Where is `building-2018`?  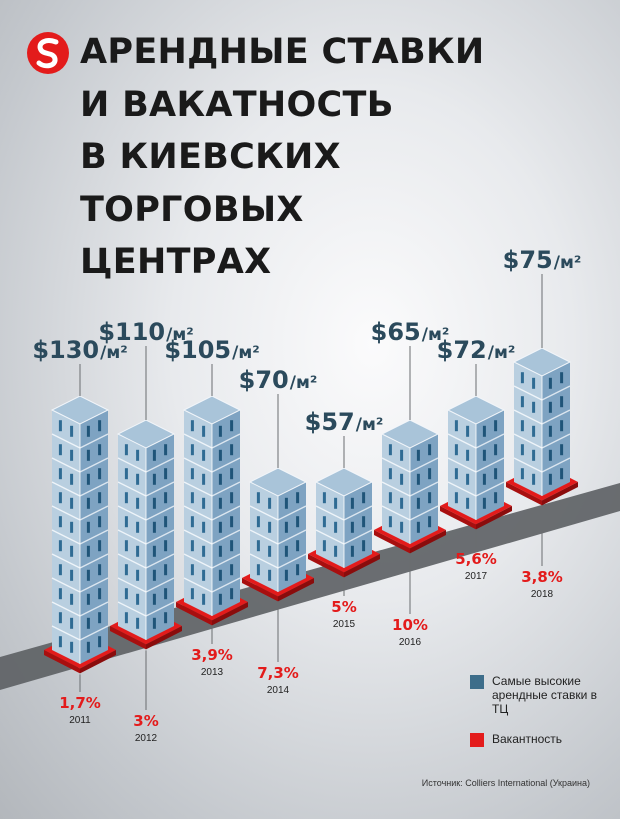
building-2018 is located at coordinates (542, 426).